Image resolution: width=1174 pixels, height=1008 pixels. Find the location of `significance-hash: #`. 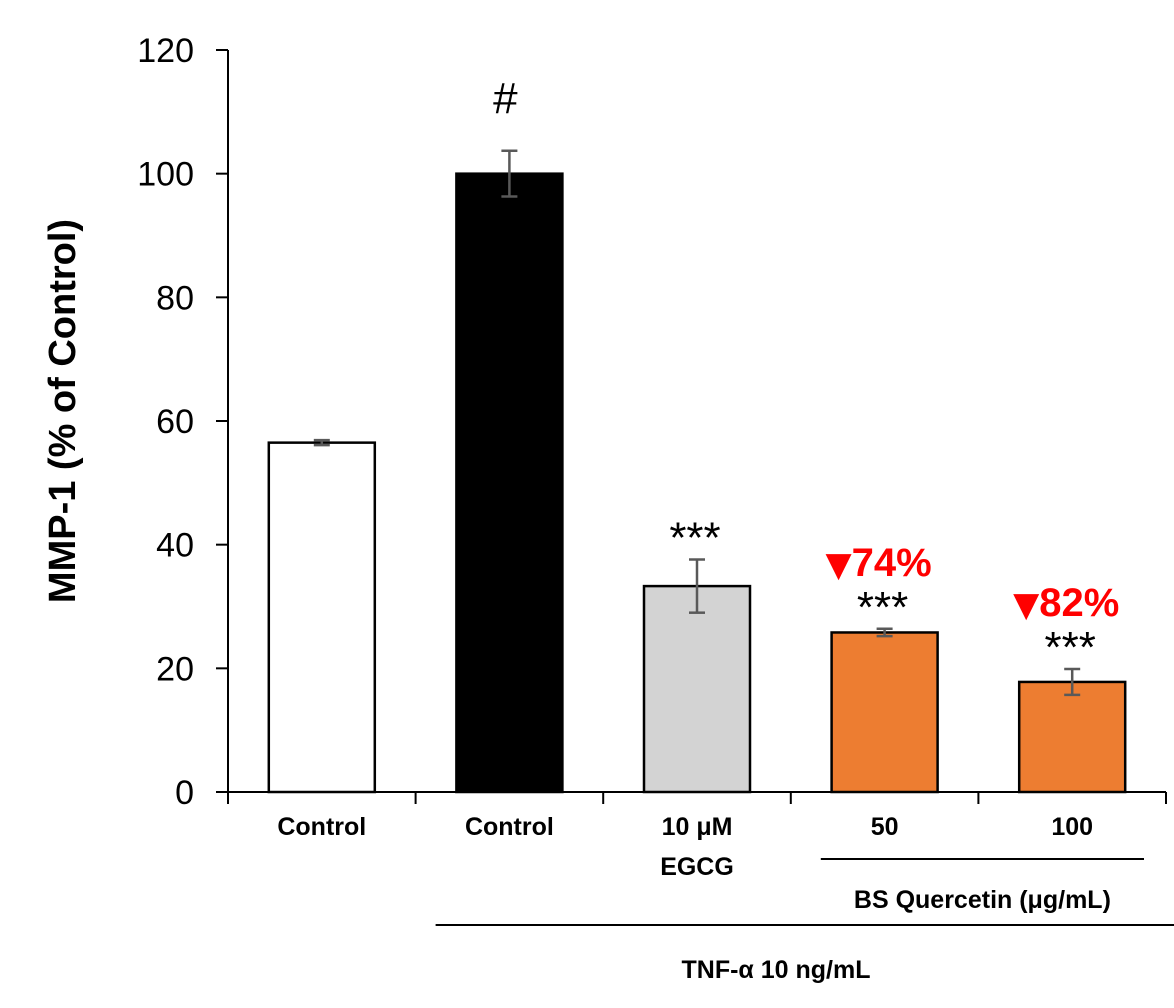

significance-hash: # is located at coordinates (505, 98).